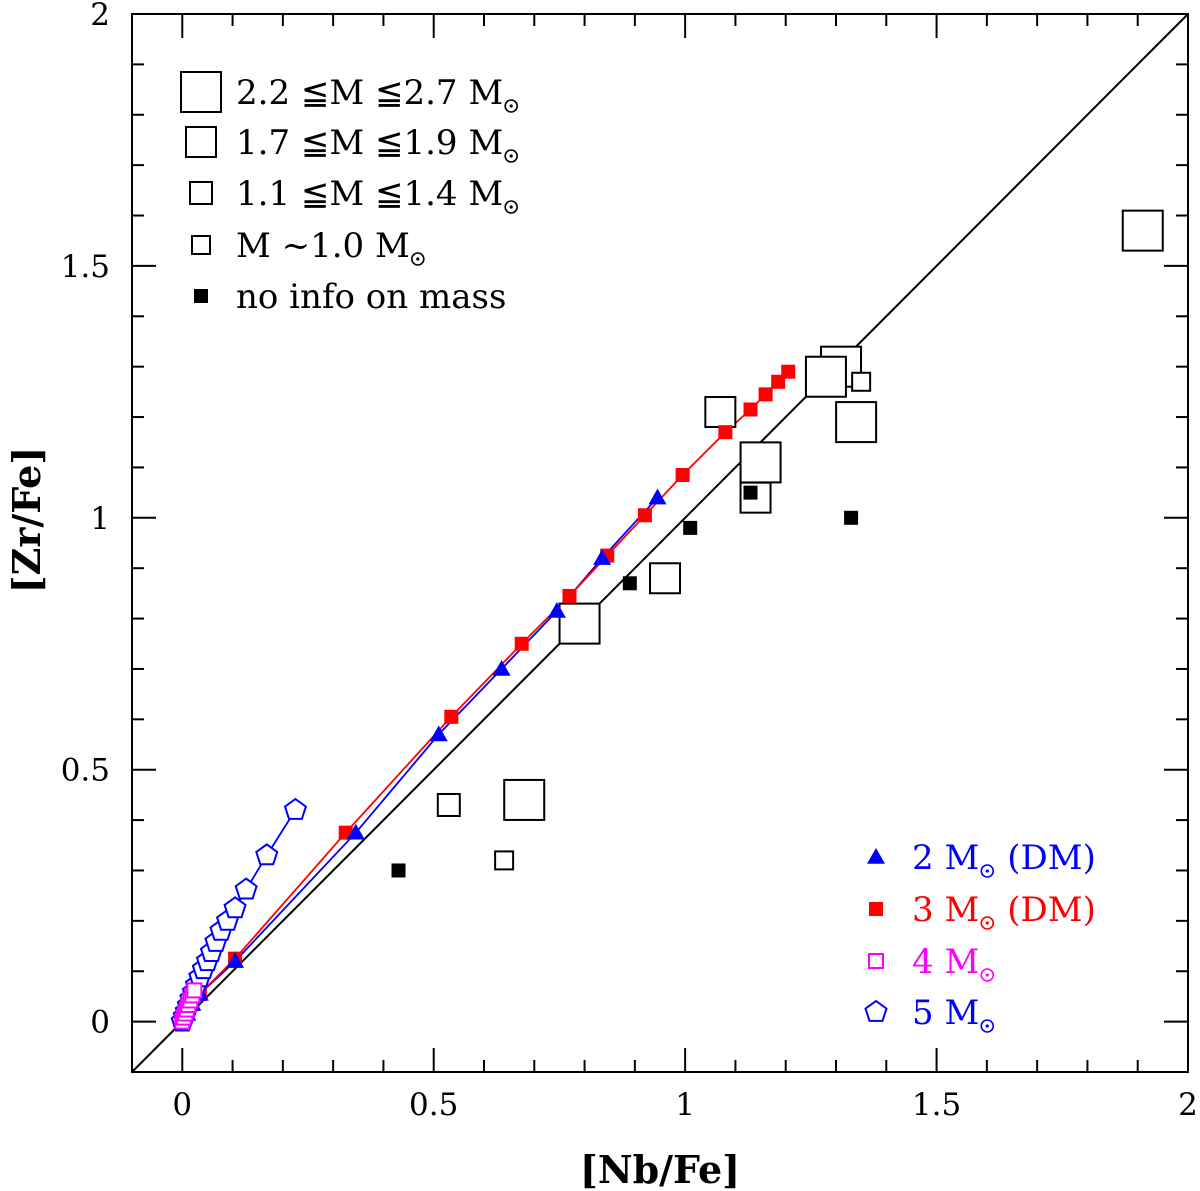  I want to click on x-tick-label: 1.5, so click(936, 1105).